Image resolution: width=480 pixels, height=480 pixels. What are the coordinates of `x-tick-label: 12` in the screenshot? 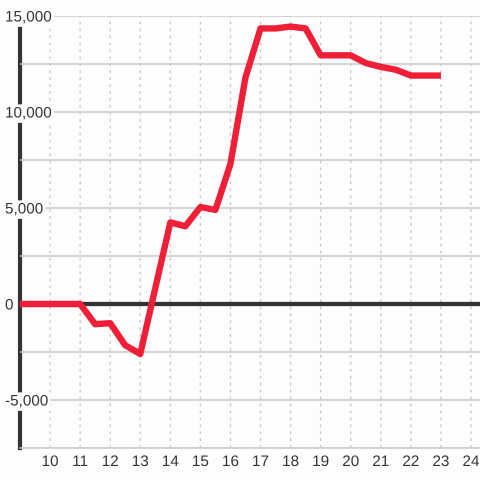 It's located at (110, 460).